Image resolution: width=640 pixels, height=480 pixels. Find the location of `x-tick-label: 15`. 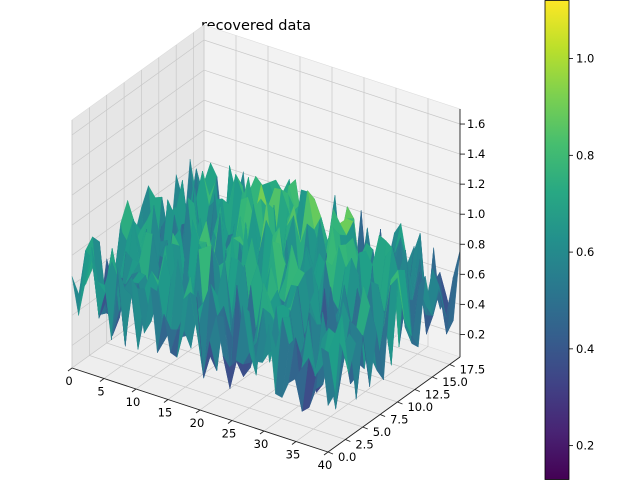

x-tick-label: 15 is located at coordinates (165, 413).